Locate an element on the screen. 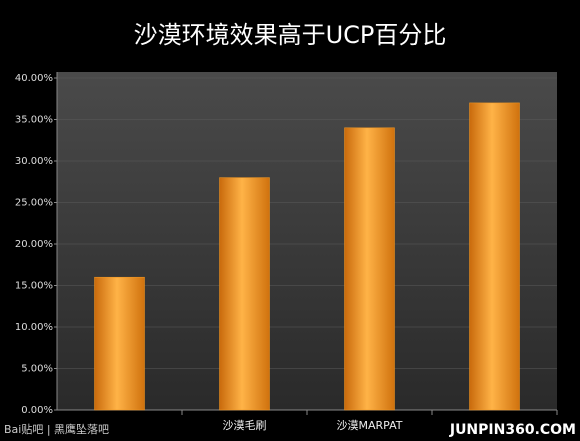 The width and height of the screenshot is (580, 441). y-tick-label: 25.00% is located at coordinates (34, 203).